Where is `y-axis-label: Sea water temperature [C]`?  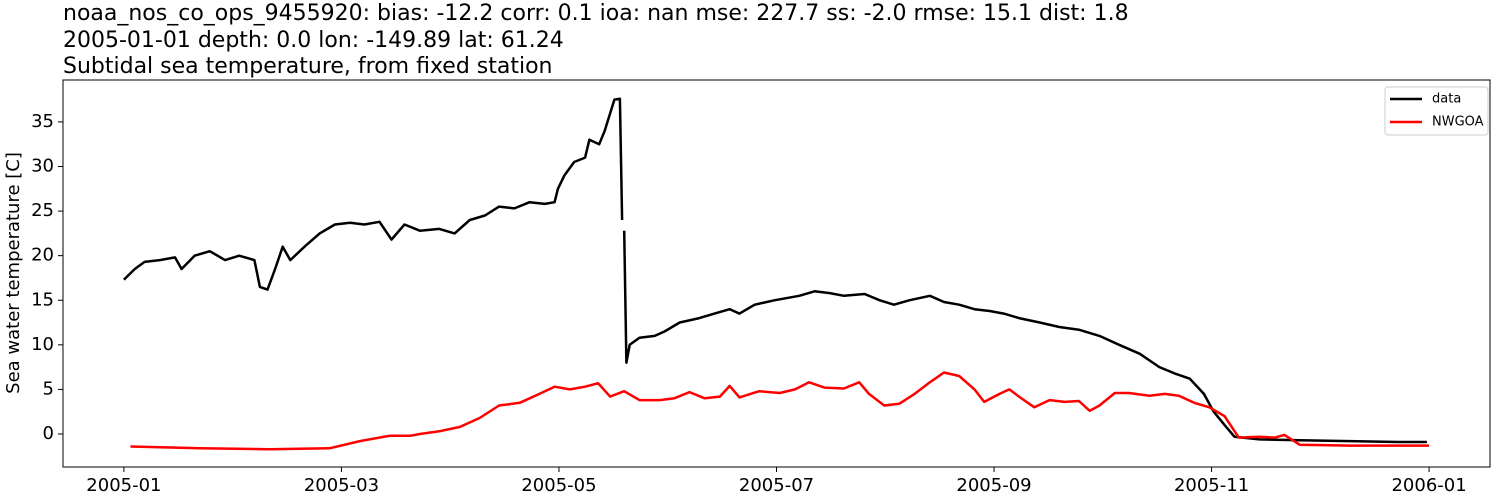 y-axis-label: Sea water temperature [C] is located at coordinates (13, 273).